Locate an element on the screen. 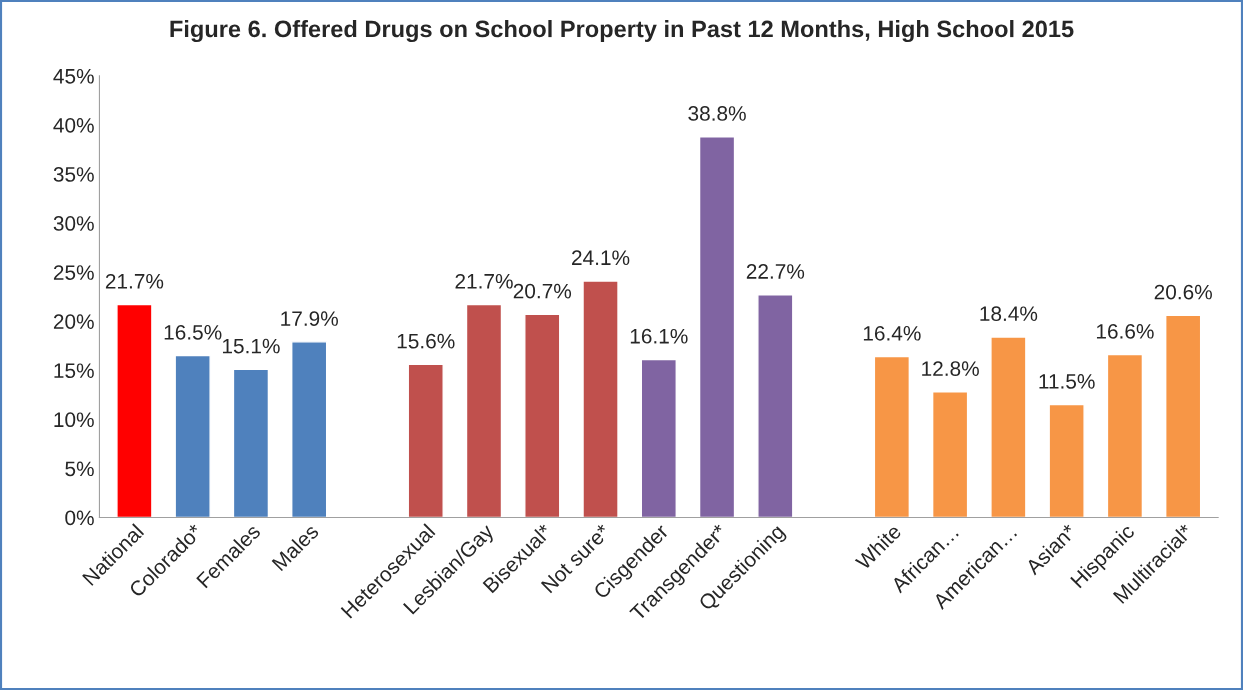 This screenshot has height=690, width=1243. data-label: 11.5% is located at coordinates (1067, 381).